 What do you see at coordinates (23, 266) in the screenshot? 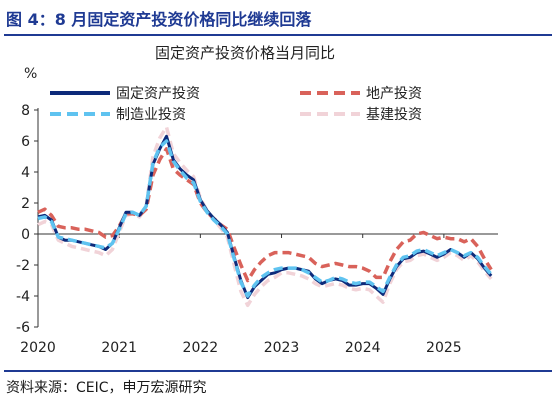
I see `y-tick-label: -2` at bounding box center [23, 266].